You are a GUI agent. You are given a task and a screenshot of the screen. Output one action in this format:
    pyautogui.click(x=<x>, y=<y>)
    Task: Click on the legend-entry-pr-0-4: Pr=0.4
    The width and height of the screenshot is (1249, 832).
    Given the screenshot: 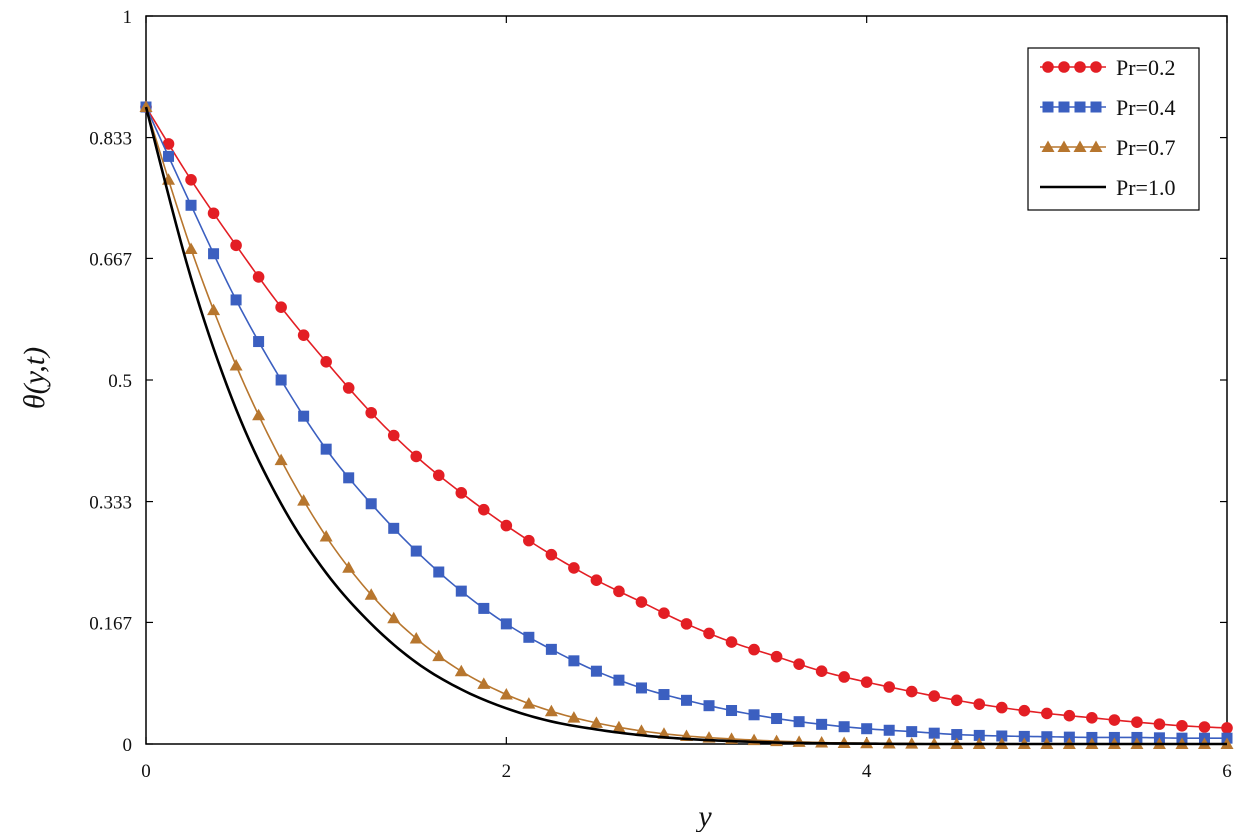 What is the action you would take?
    pyautogui.click(x=1107, y=107)
    